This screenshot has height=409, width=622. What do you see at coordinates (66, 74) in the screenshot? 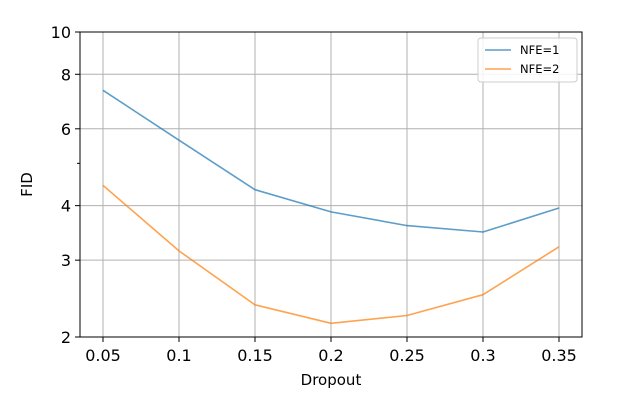
I see `y-tick-label: 8` at bounding box center [66, 74].